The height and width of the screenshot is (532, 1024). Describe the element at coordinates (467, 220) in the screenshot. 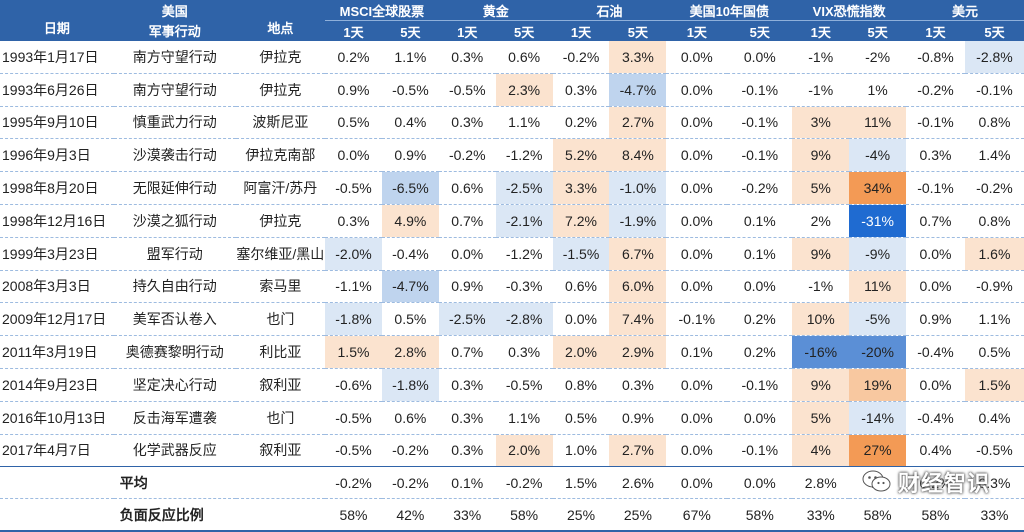

I see `cell-value: 0.7%` at that location.